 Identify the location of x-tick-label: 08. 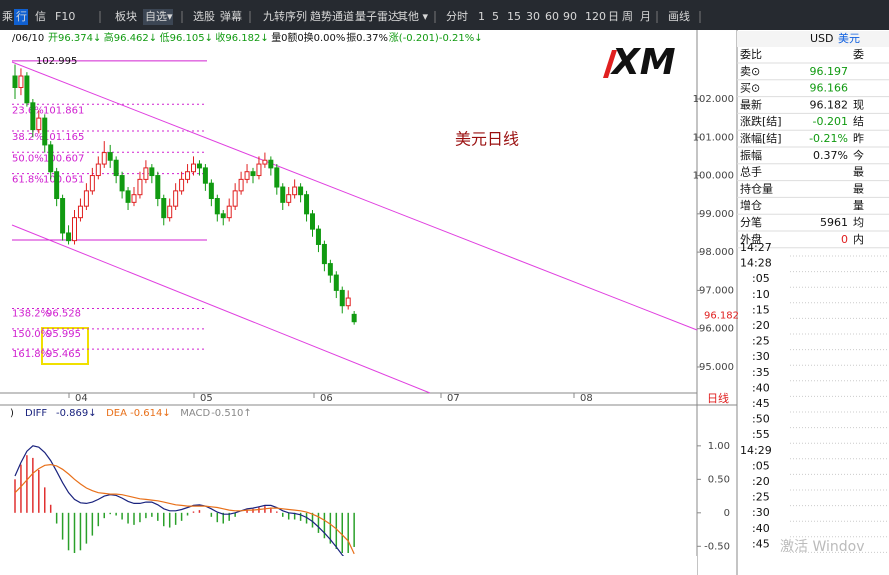
(586, 398).